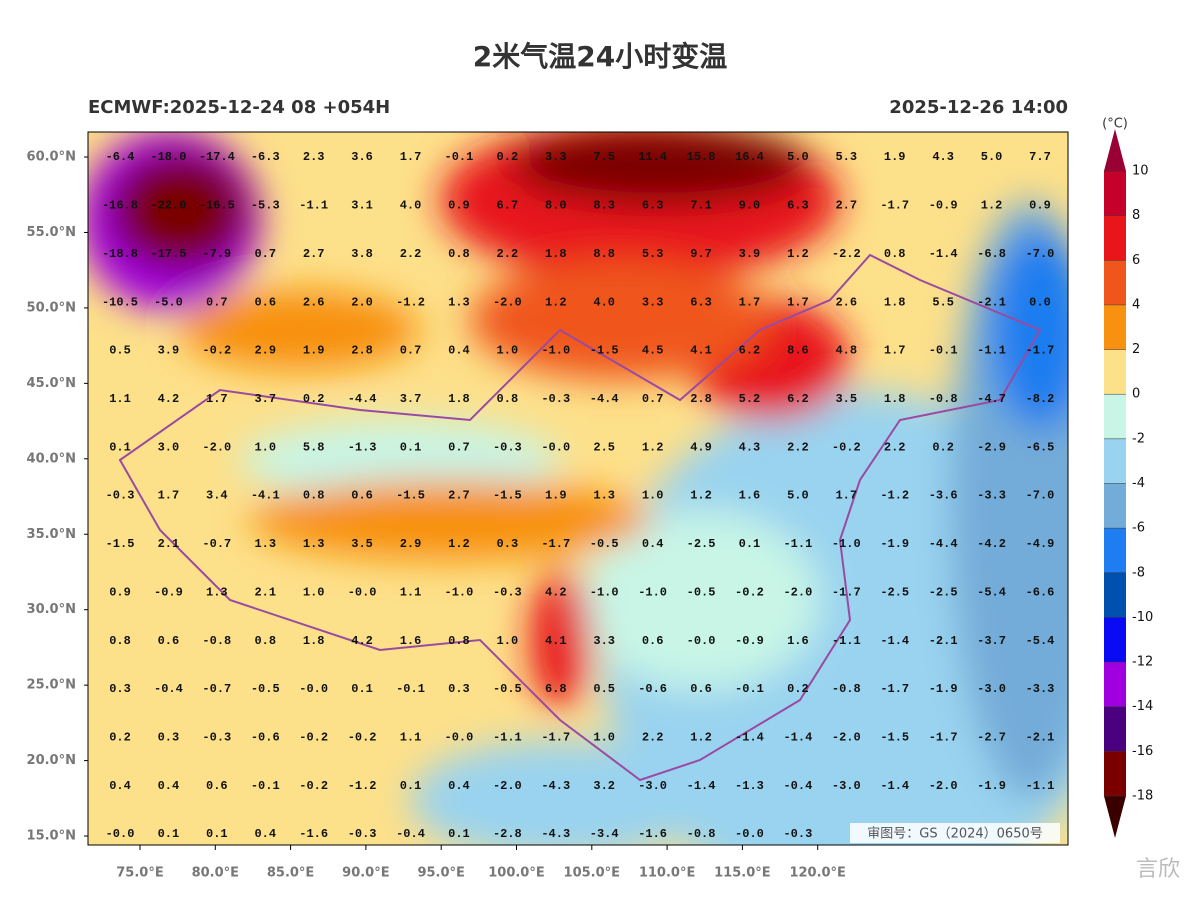 The width and height of the screenshot is (1201, 904). I want to click on grid-value: 2.0, so click(362, 302).